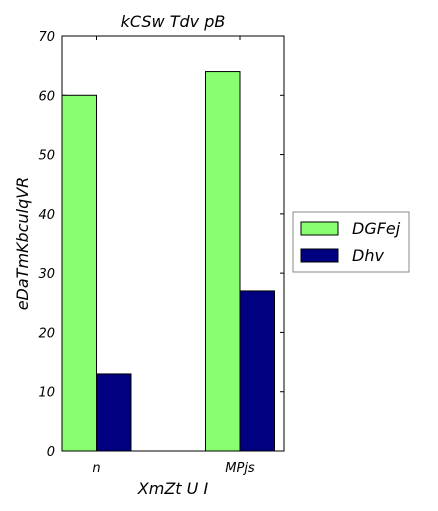 The height and width of the screenshot is (511, 438). Describe the element at coordinates (46, 37) in the screenshot. I see `y-tick-label: 70` at that location.